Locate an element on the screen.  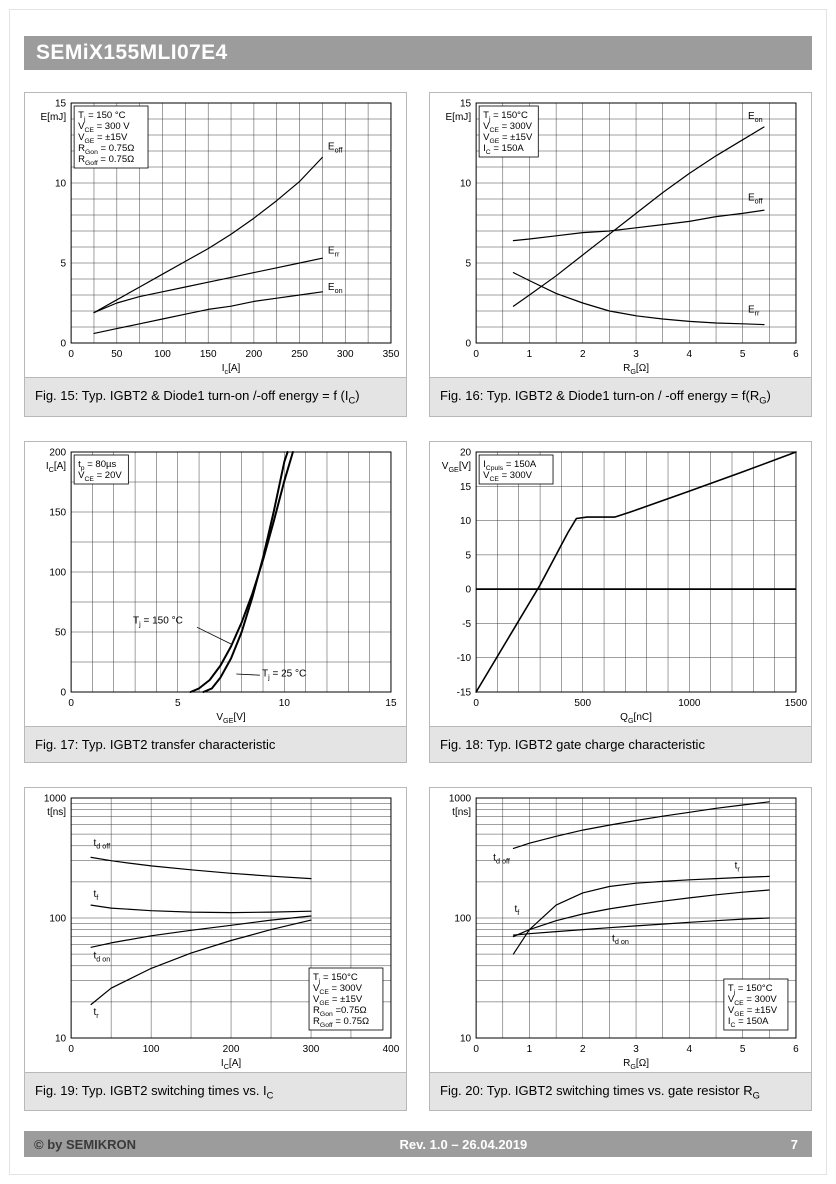
svg-text: Ic[A] is located at coordinates (231, 369).